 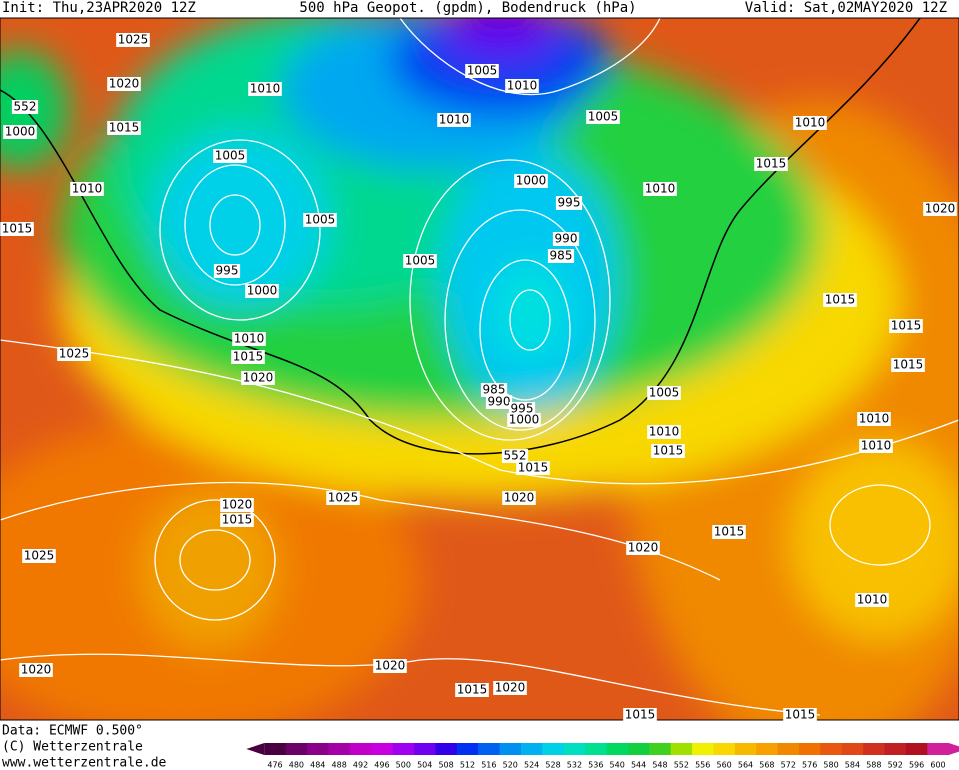 I want to click on isobar-label: 1000, so click(x=524, y=420).